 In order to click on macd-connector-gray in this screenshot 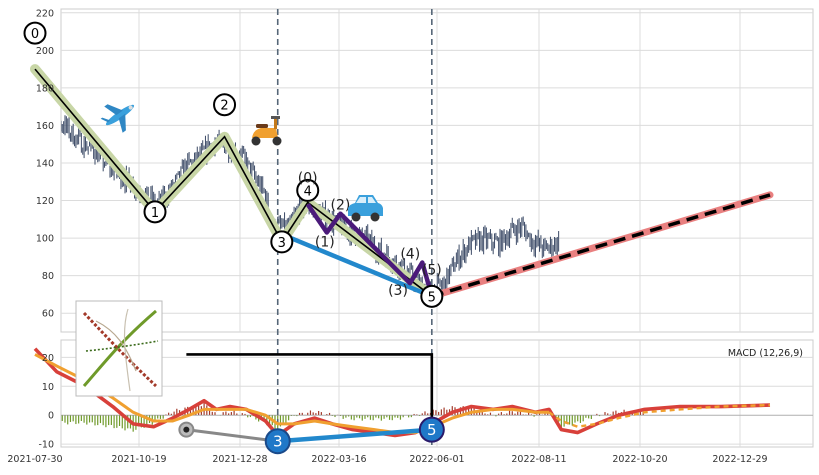, I will do `click(232, 435)`.